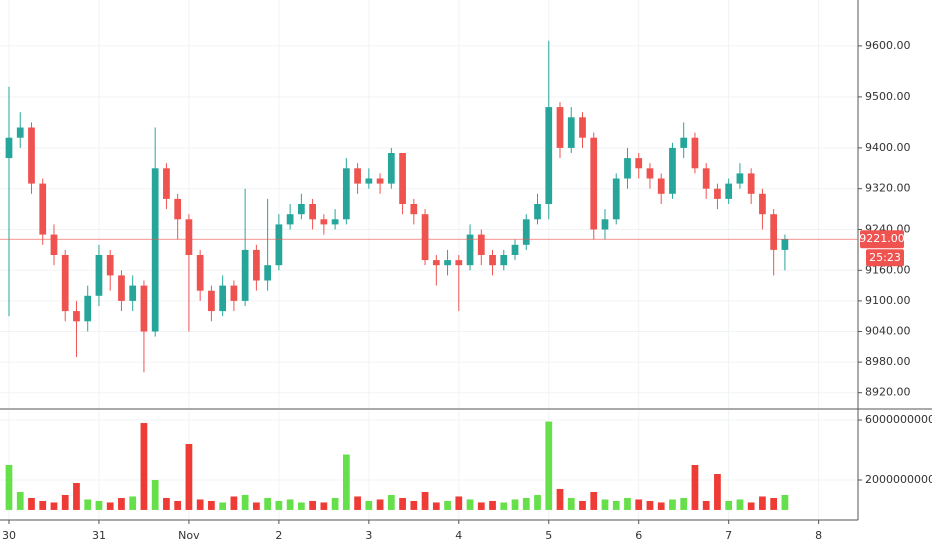  I want to click on x-tick-label: 31, so click(99, 535).